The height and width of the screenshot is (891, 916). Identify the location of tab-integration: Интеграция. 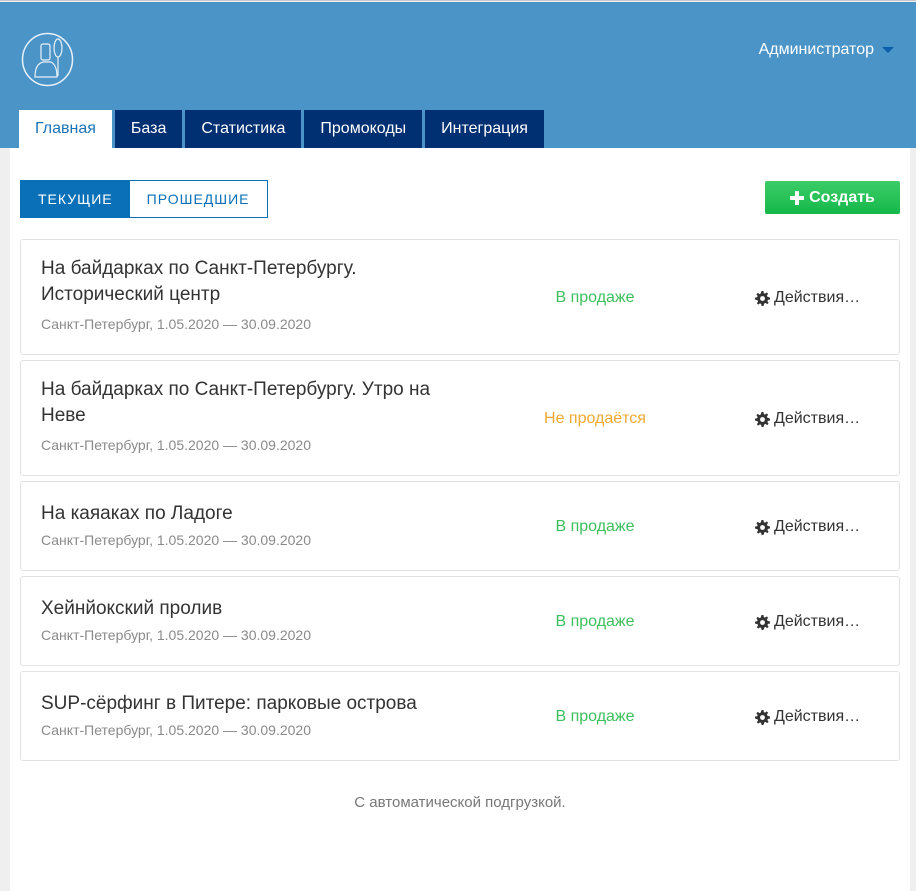
(484, 129).